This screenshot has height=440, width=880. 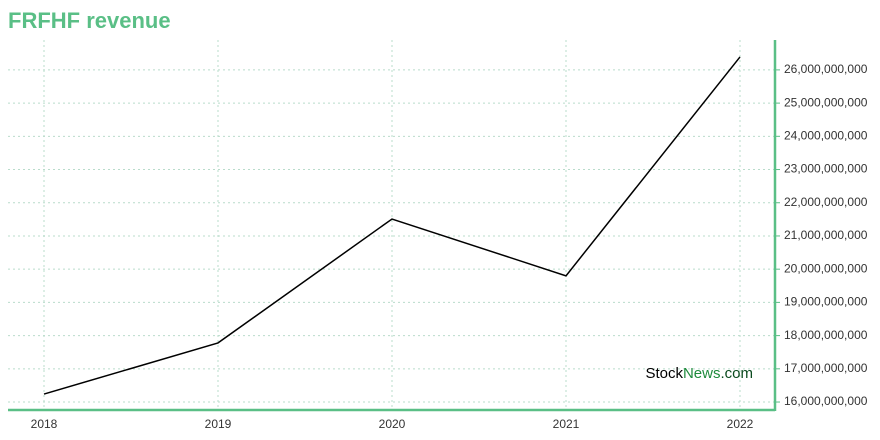 I want to click on y-tick-label: 21,000,000,000, so click(x=826, y=235).